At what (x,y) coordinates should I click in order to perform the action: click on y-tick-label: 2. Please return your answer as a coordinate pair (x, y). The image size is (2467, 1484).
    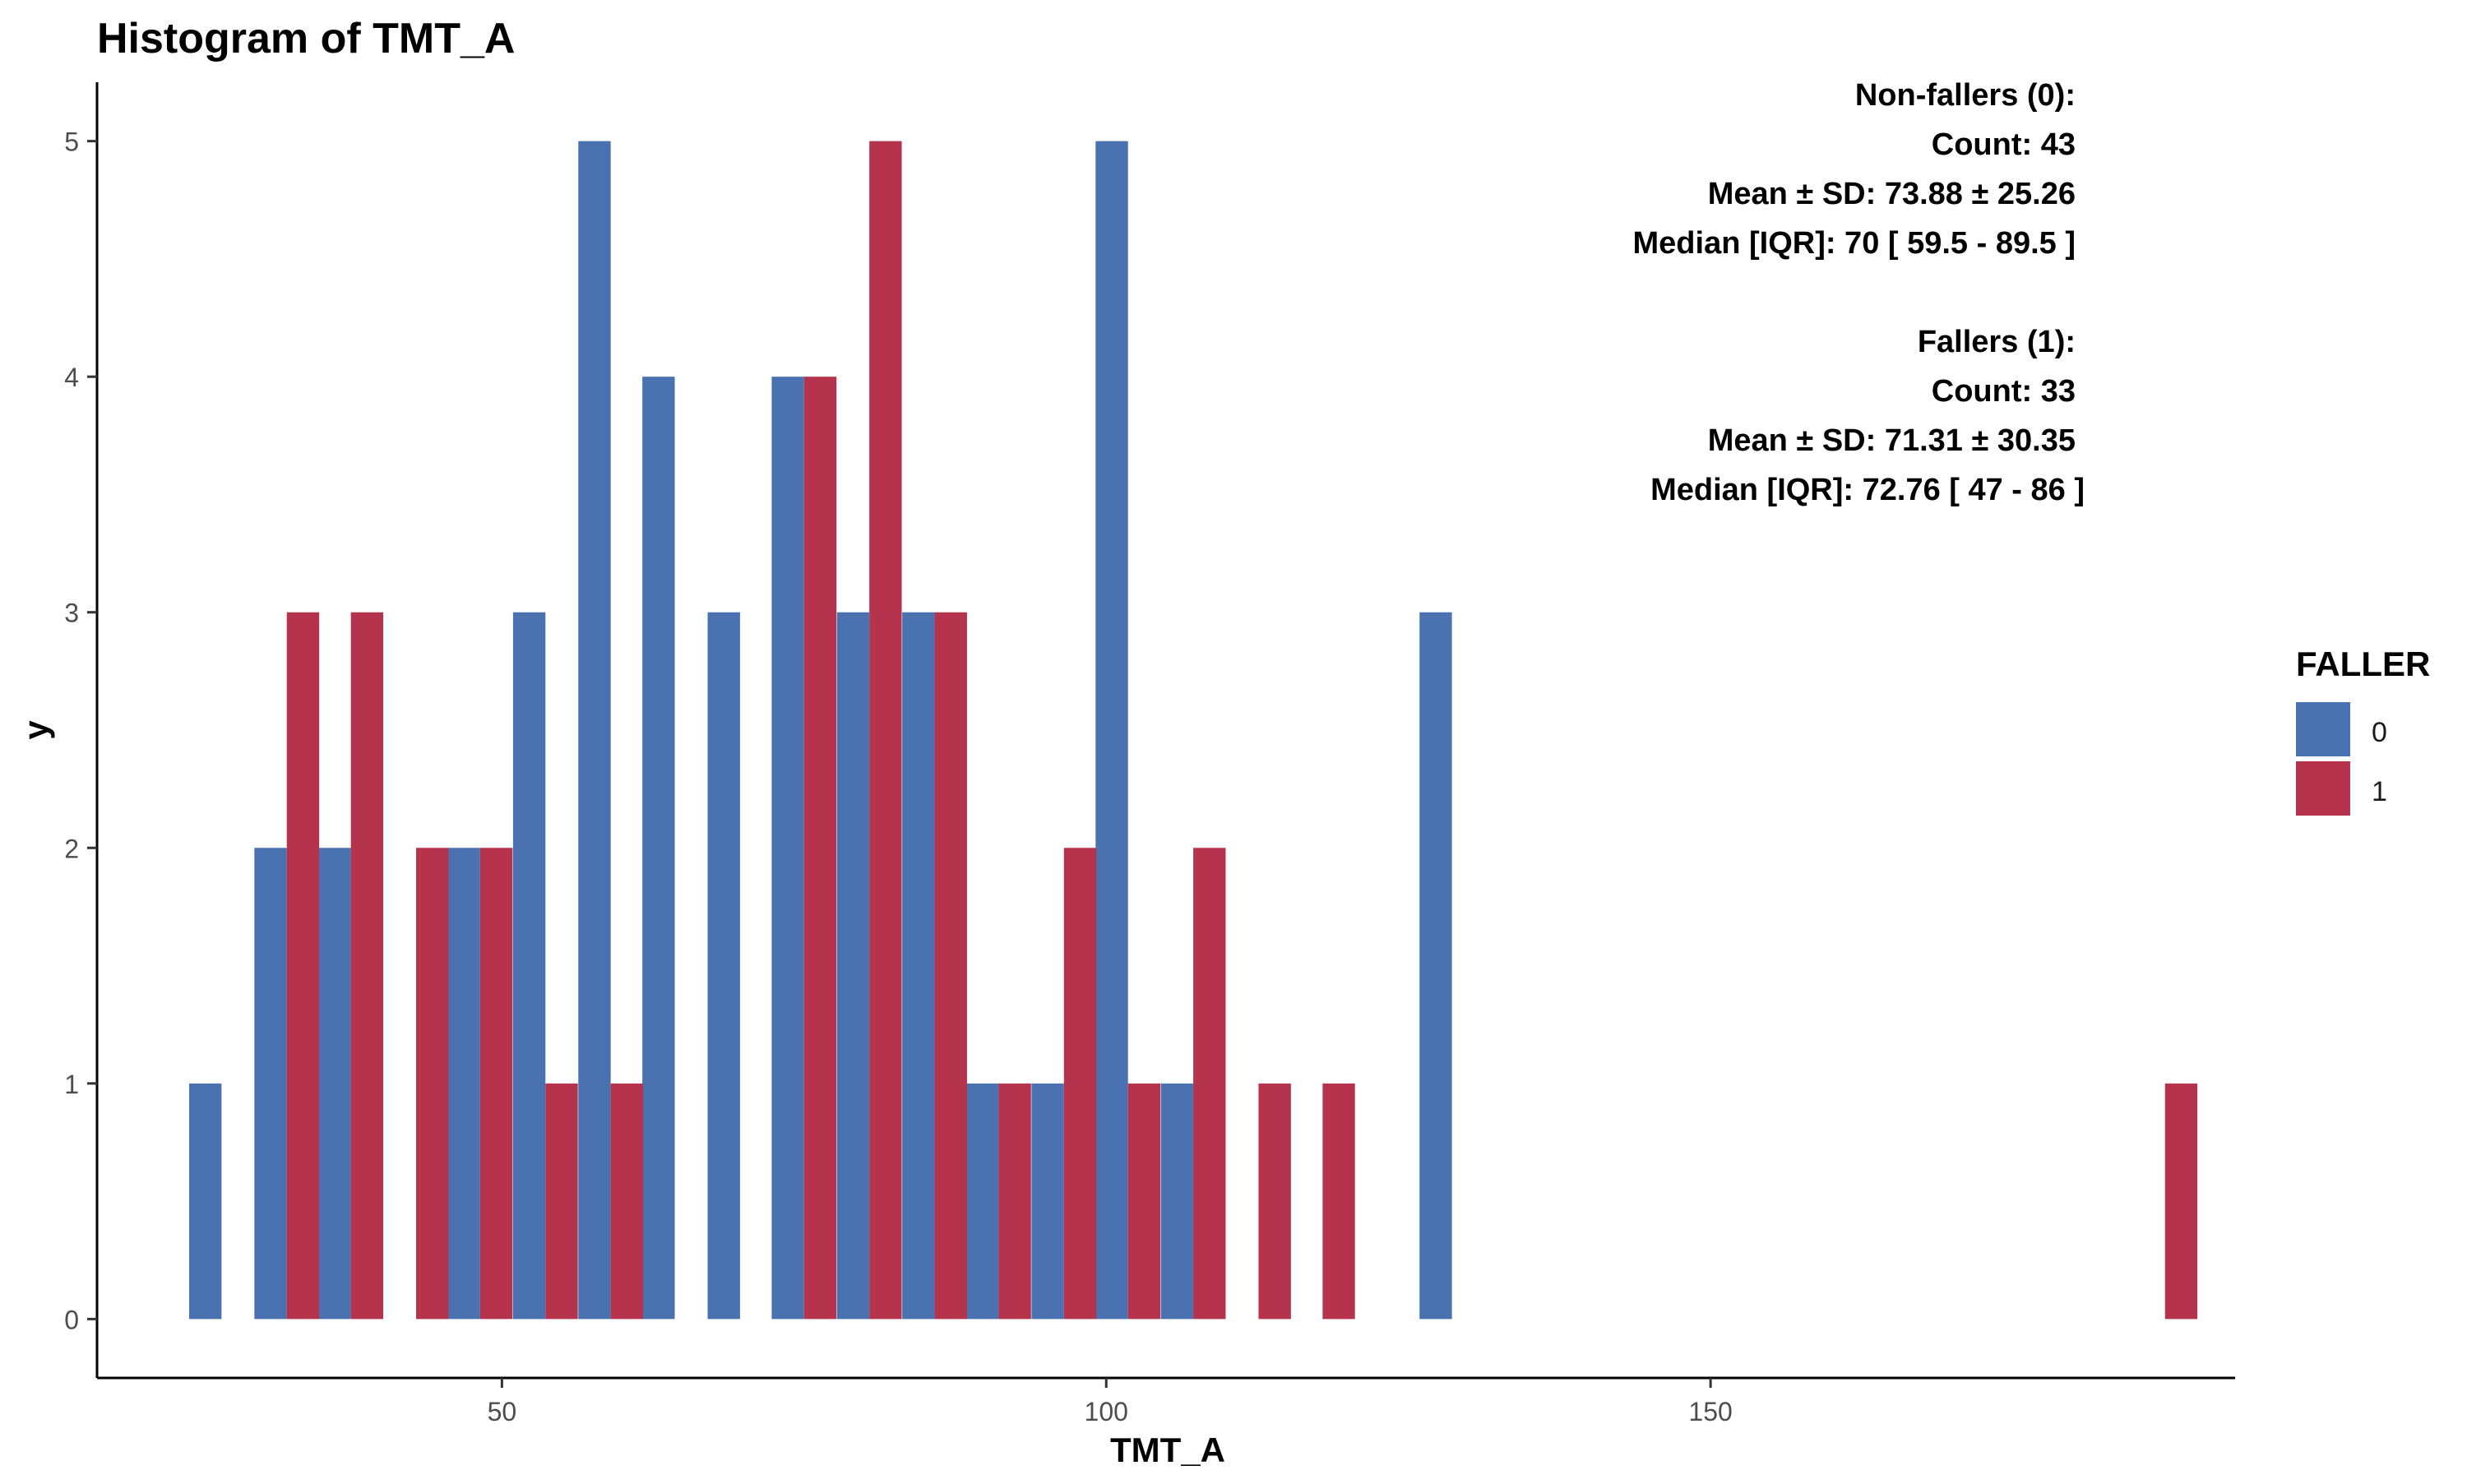
    Looking at the image, I should click on (72, 849).